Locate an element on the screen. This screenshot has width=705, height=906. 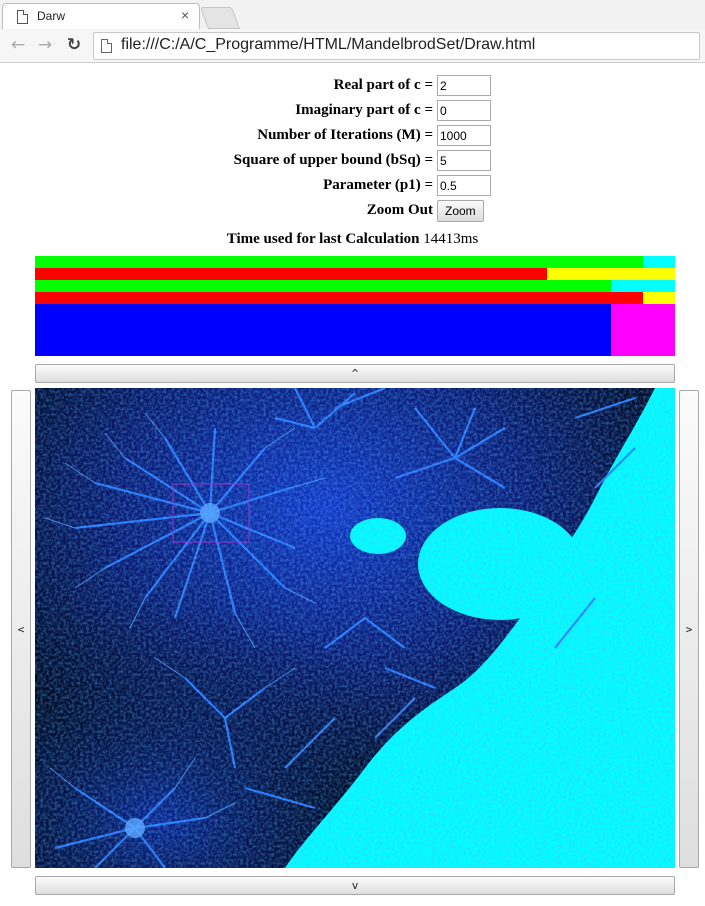
timing-line: Time used for last Calculation 14413ms is located at coordinates (352, 239).